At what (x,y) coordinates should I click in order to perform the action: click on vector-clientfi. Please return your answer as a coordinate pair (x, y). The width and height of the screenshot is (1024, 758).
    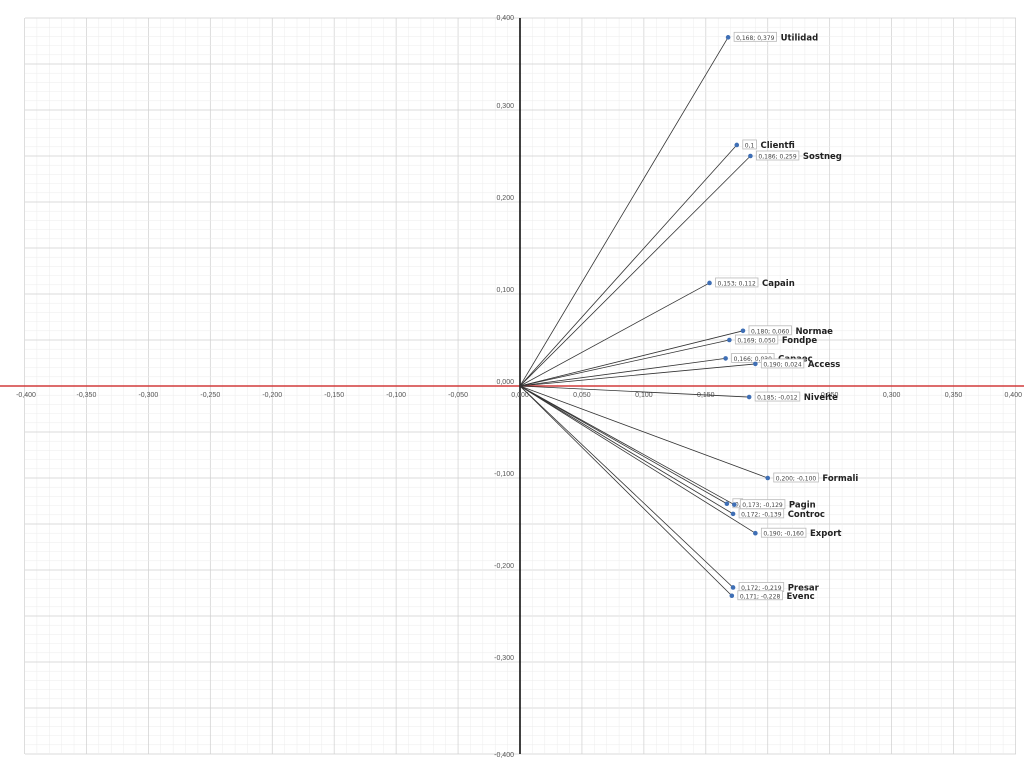
    Looking at the image, I should click on (628, 265).